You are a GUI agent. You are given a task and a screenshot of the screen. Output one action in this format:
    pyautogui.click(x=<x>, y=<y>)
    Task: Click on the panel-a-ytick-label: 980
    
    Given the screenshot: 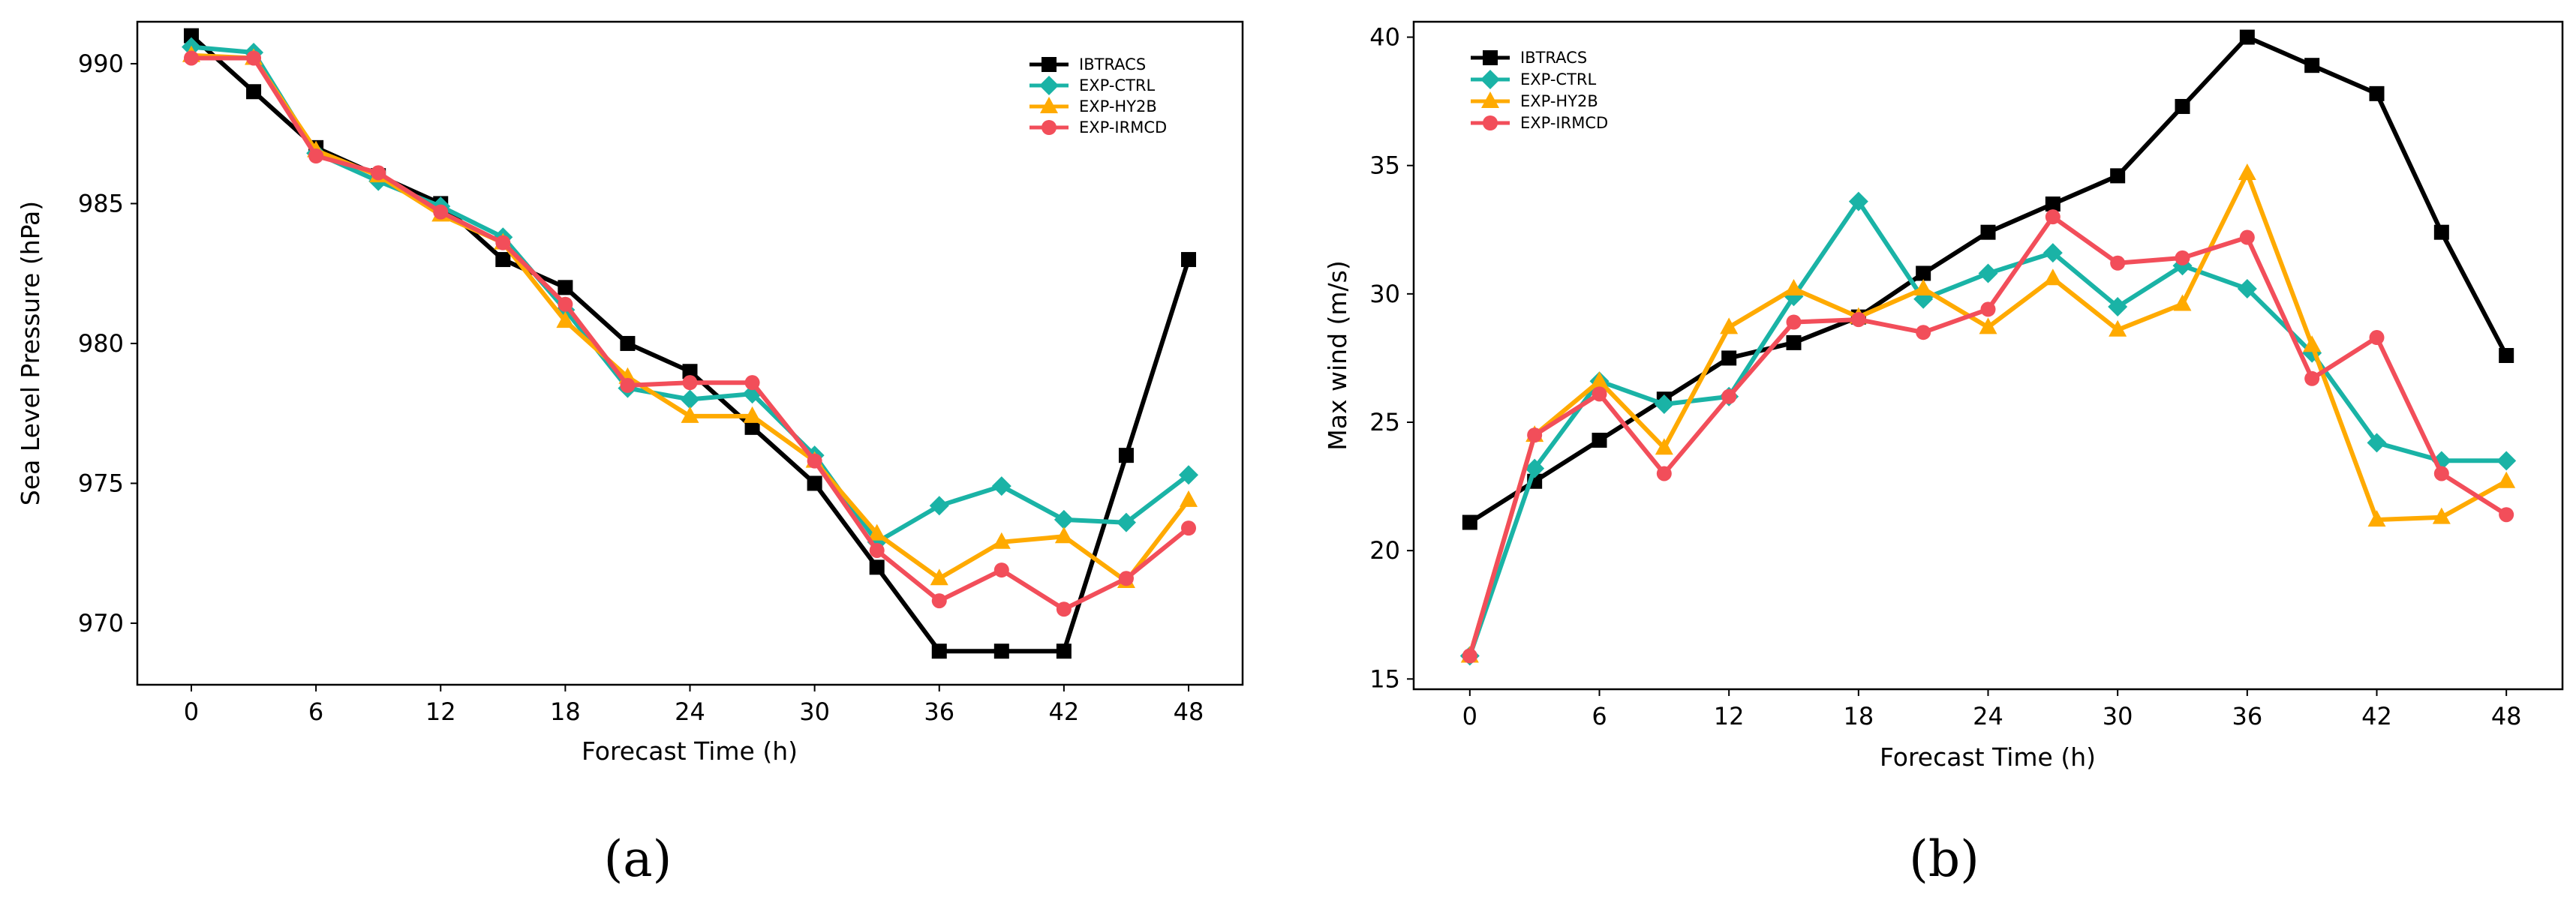 What is the action you would take?
    pyautogui.click(x=101, y=343)
    